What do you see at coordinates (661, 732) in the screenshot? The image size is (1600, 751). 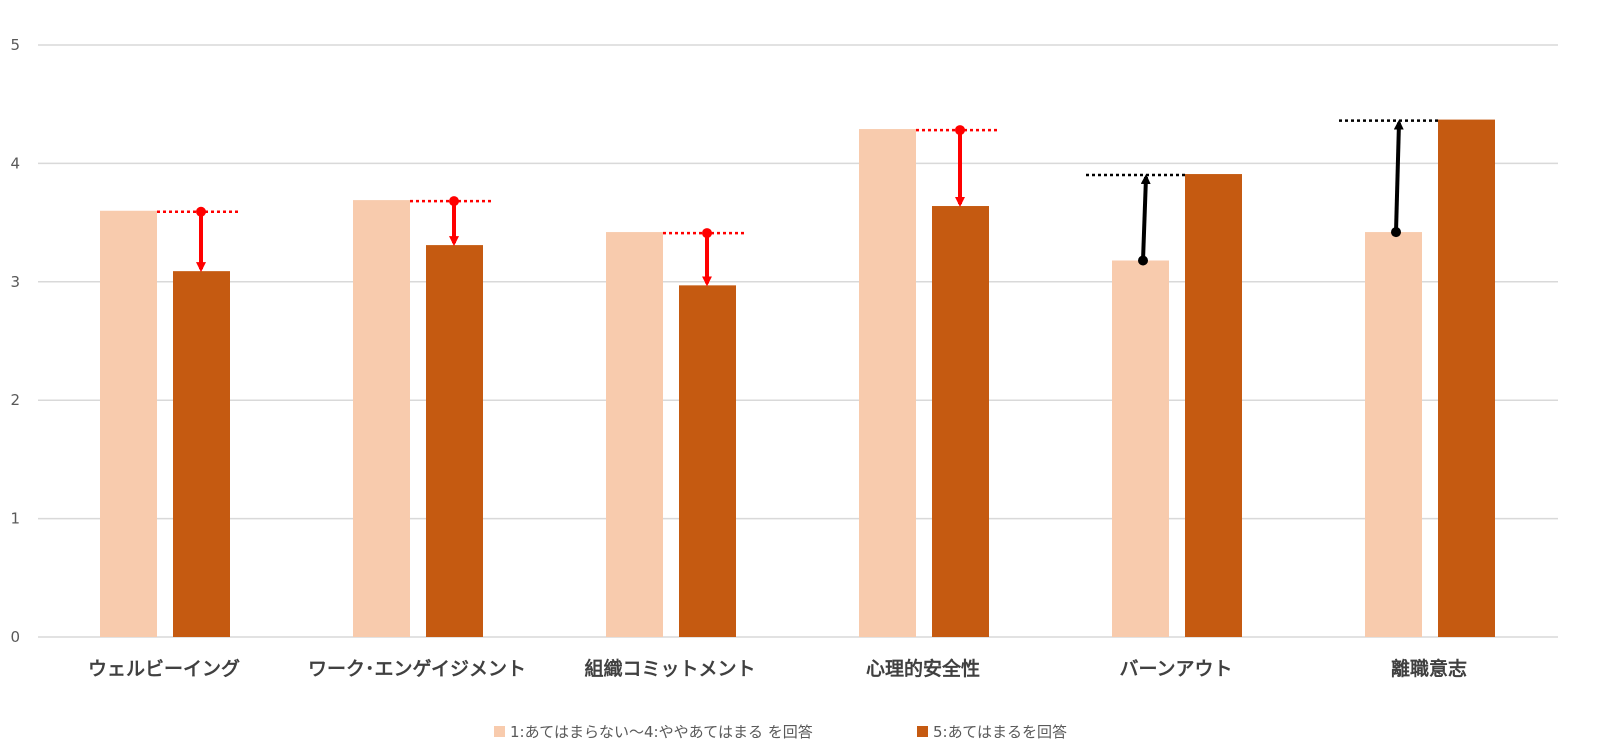 I see `legend-label-series-1: 1:あてはまらない〜4:ややあてはまる を回答` at bounding box center [661, 732].